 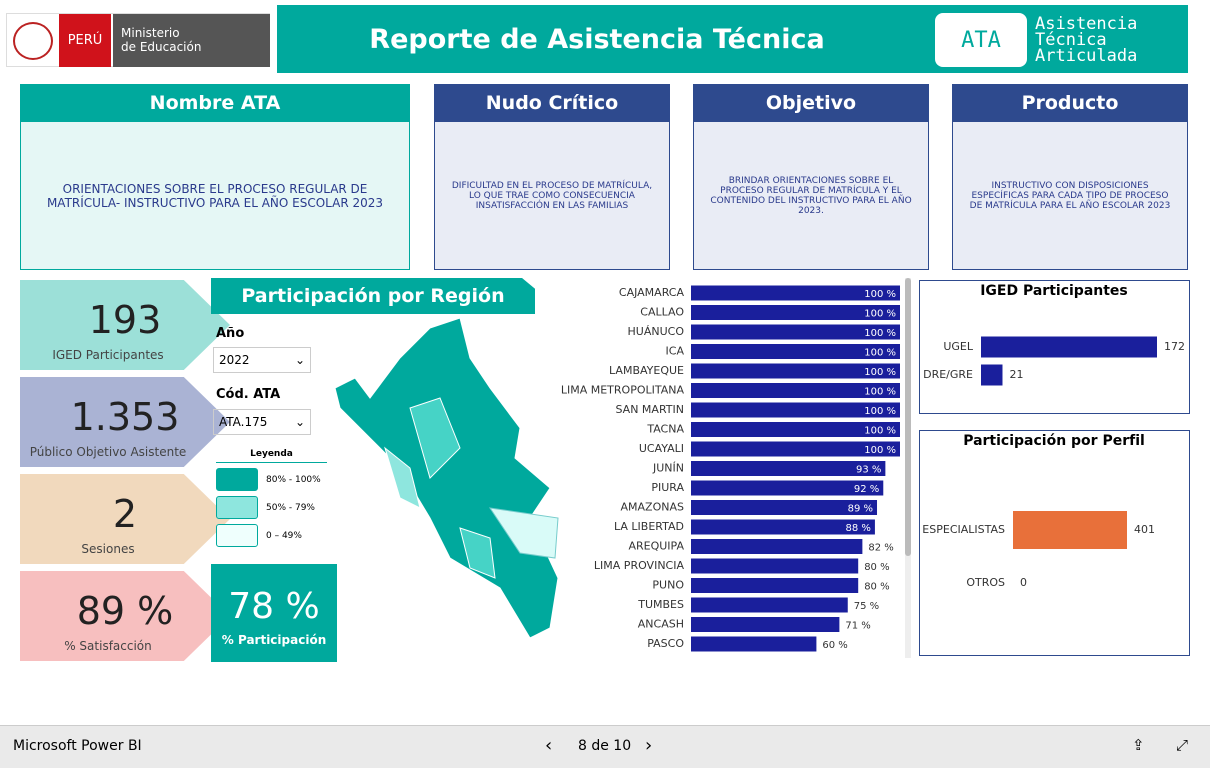 What do you see at coordinates (161, 47) in the screenshot?
I see `ministry-line: de Educación` at bounding box center [161, 47].